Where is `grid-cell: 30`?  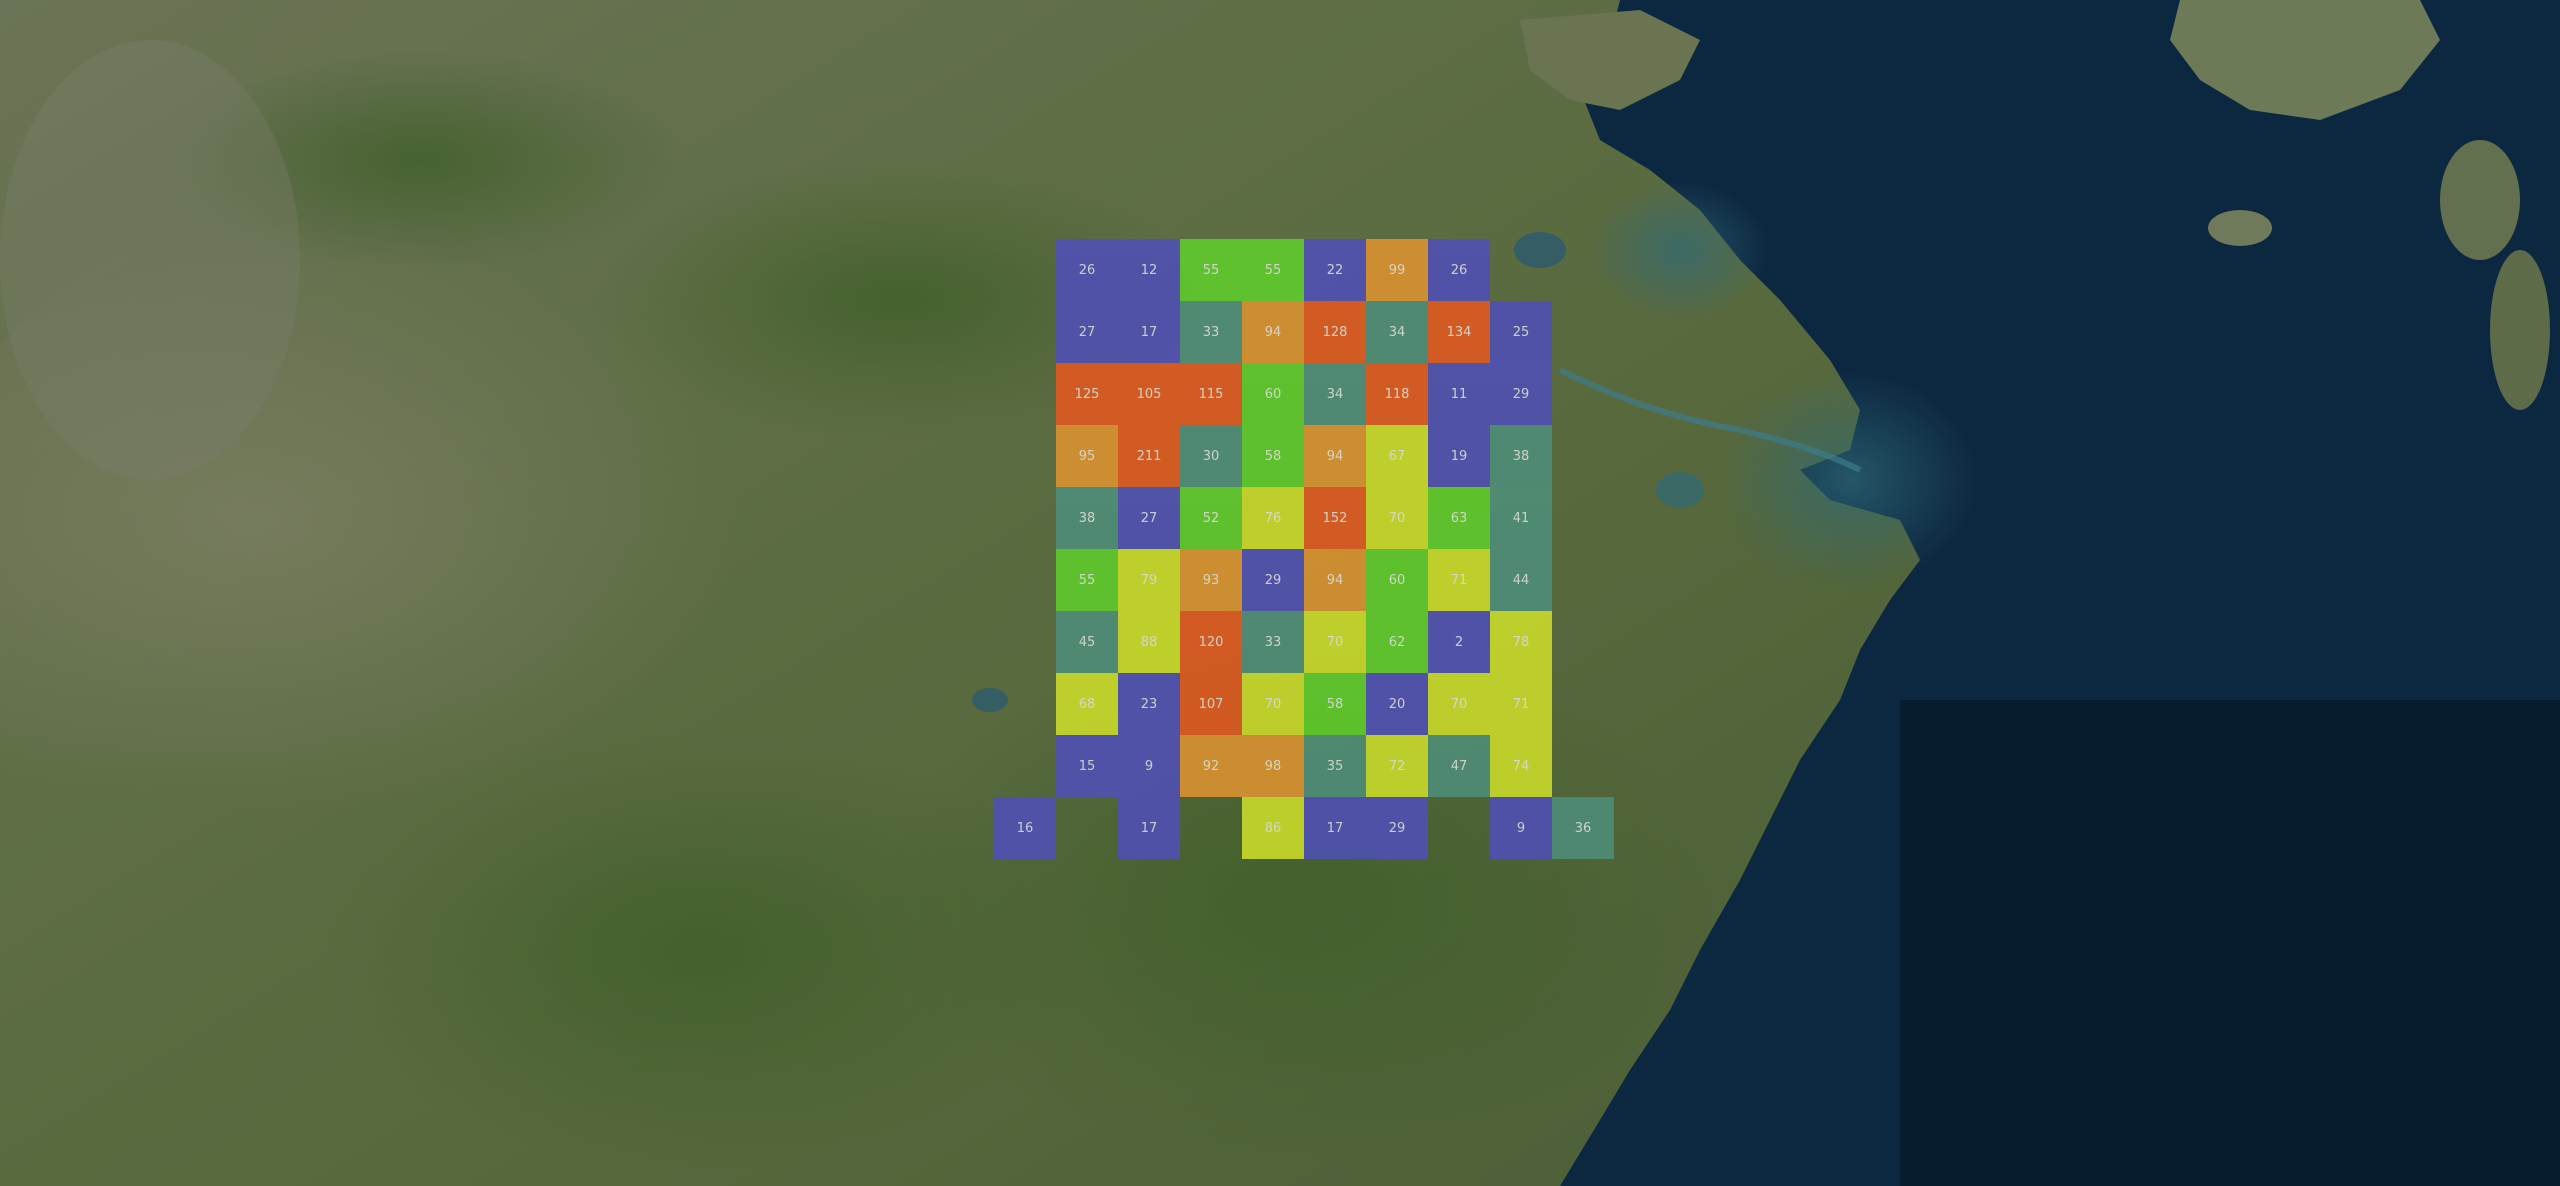 grid-cell: 30 is located at coordinates (1211, 456).